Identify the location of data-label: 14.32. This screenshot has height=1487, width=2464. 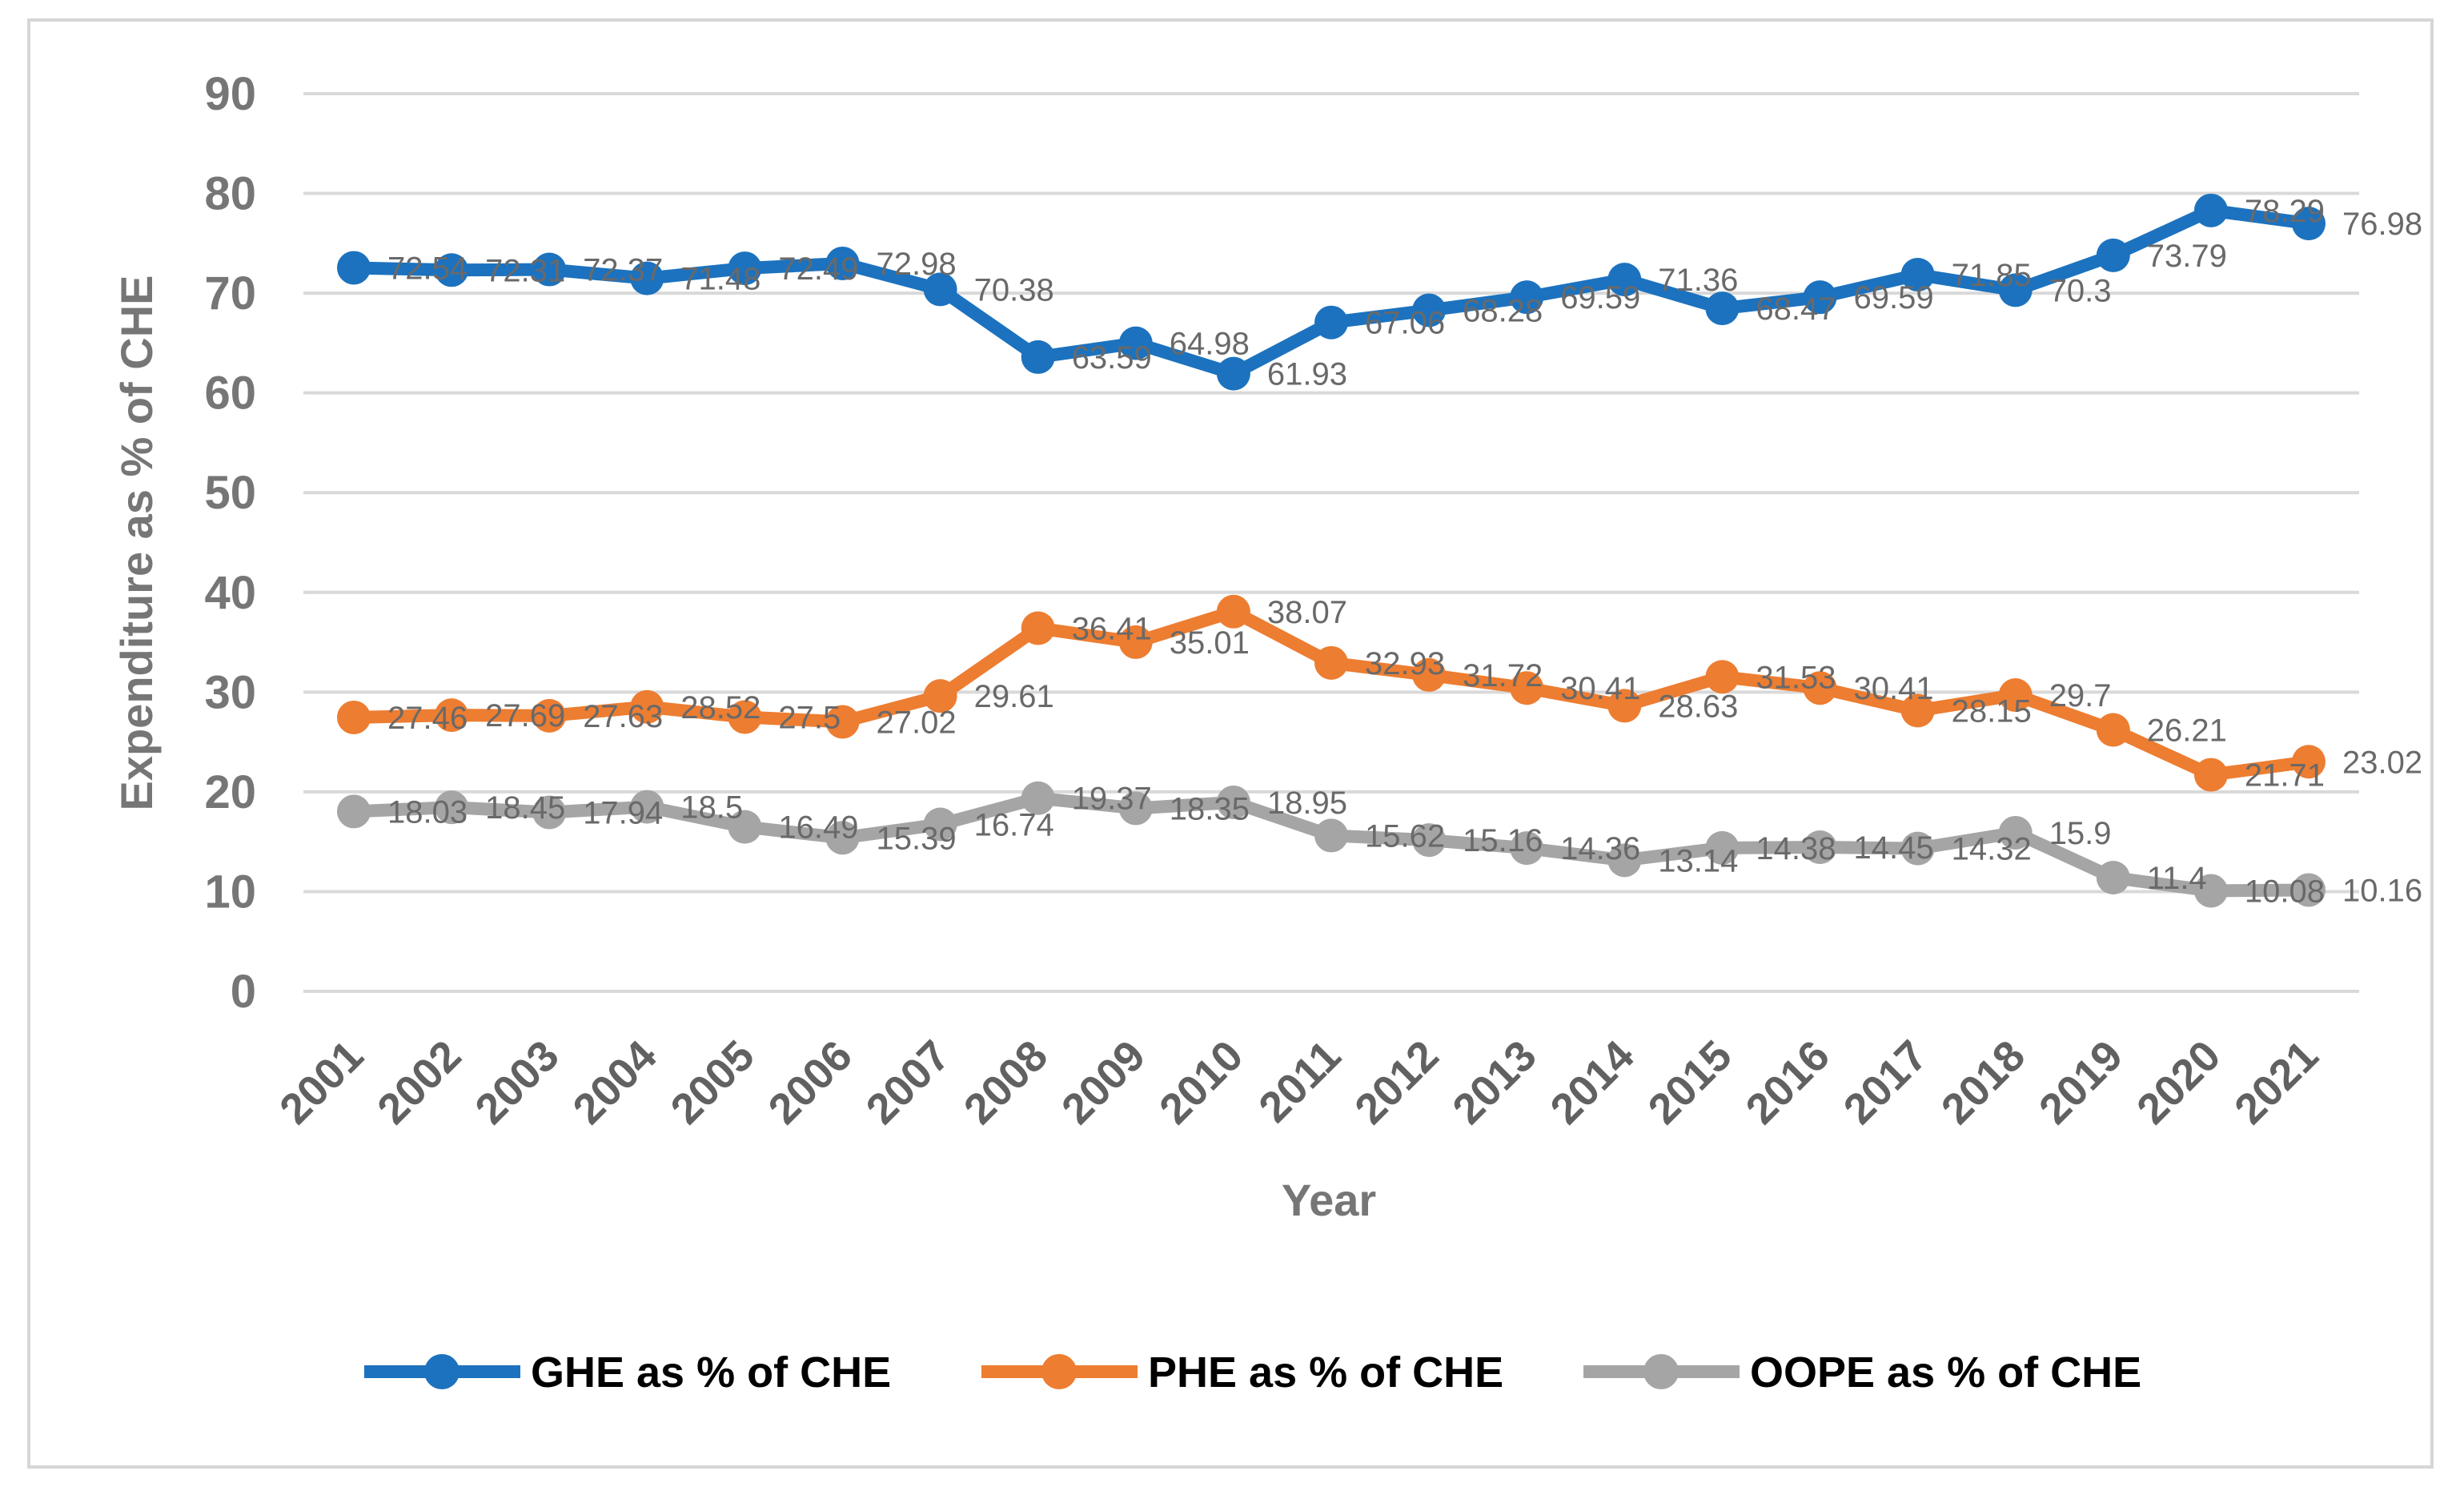
(1992, 849).